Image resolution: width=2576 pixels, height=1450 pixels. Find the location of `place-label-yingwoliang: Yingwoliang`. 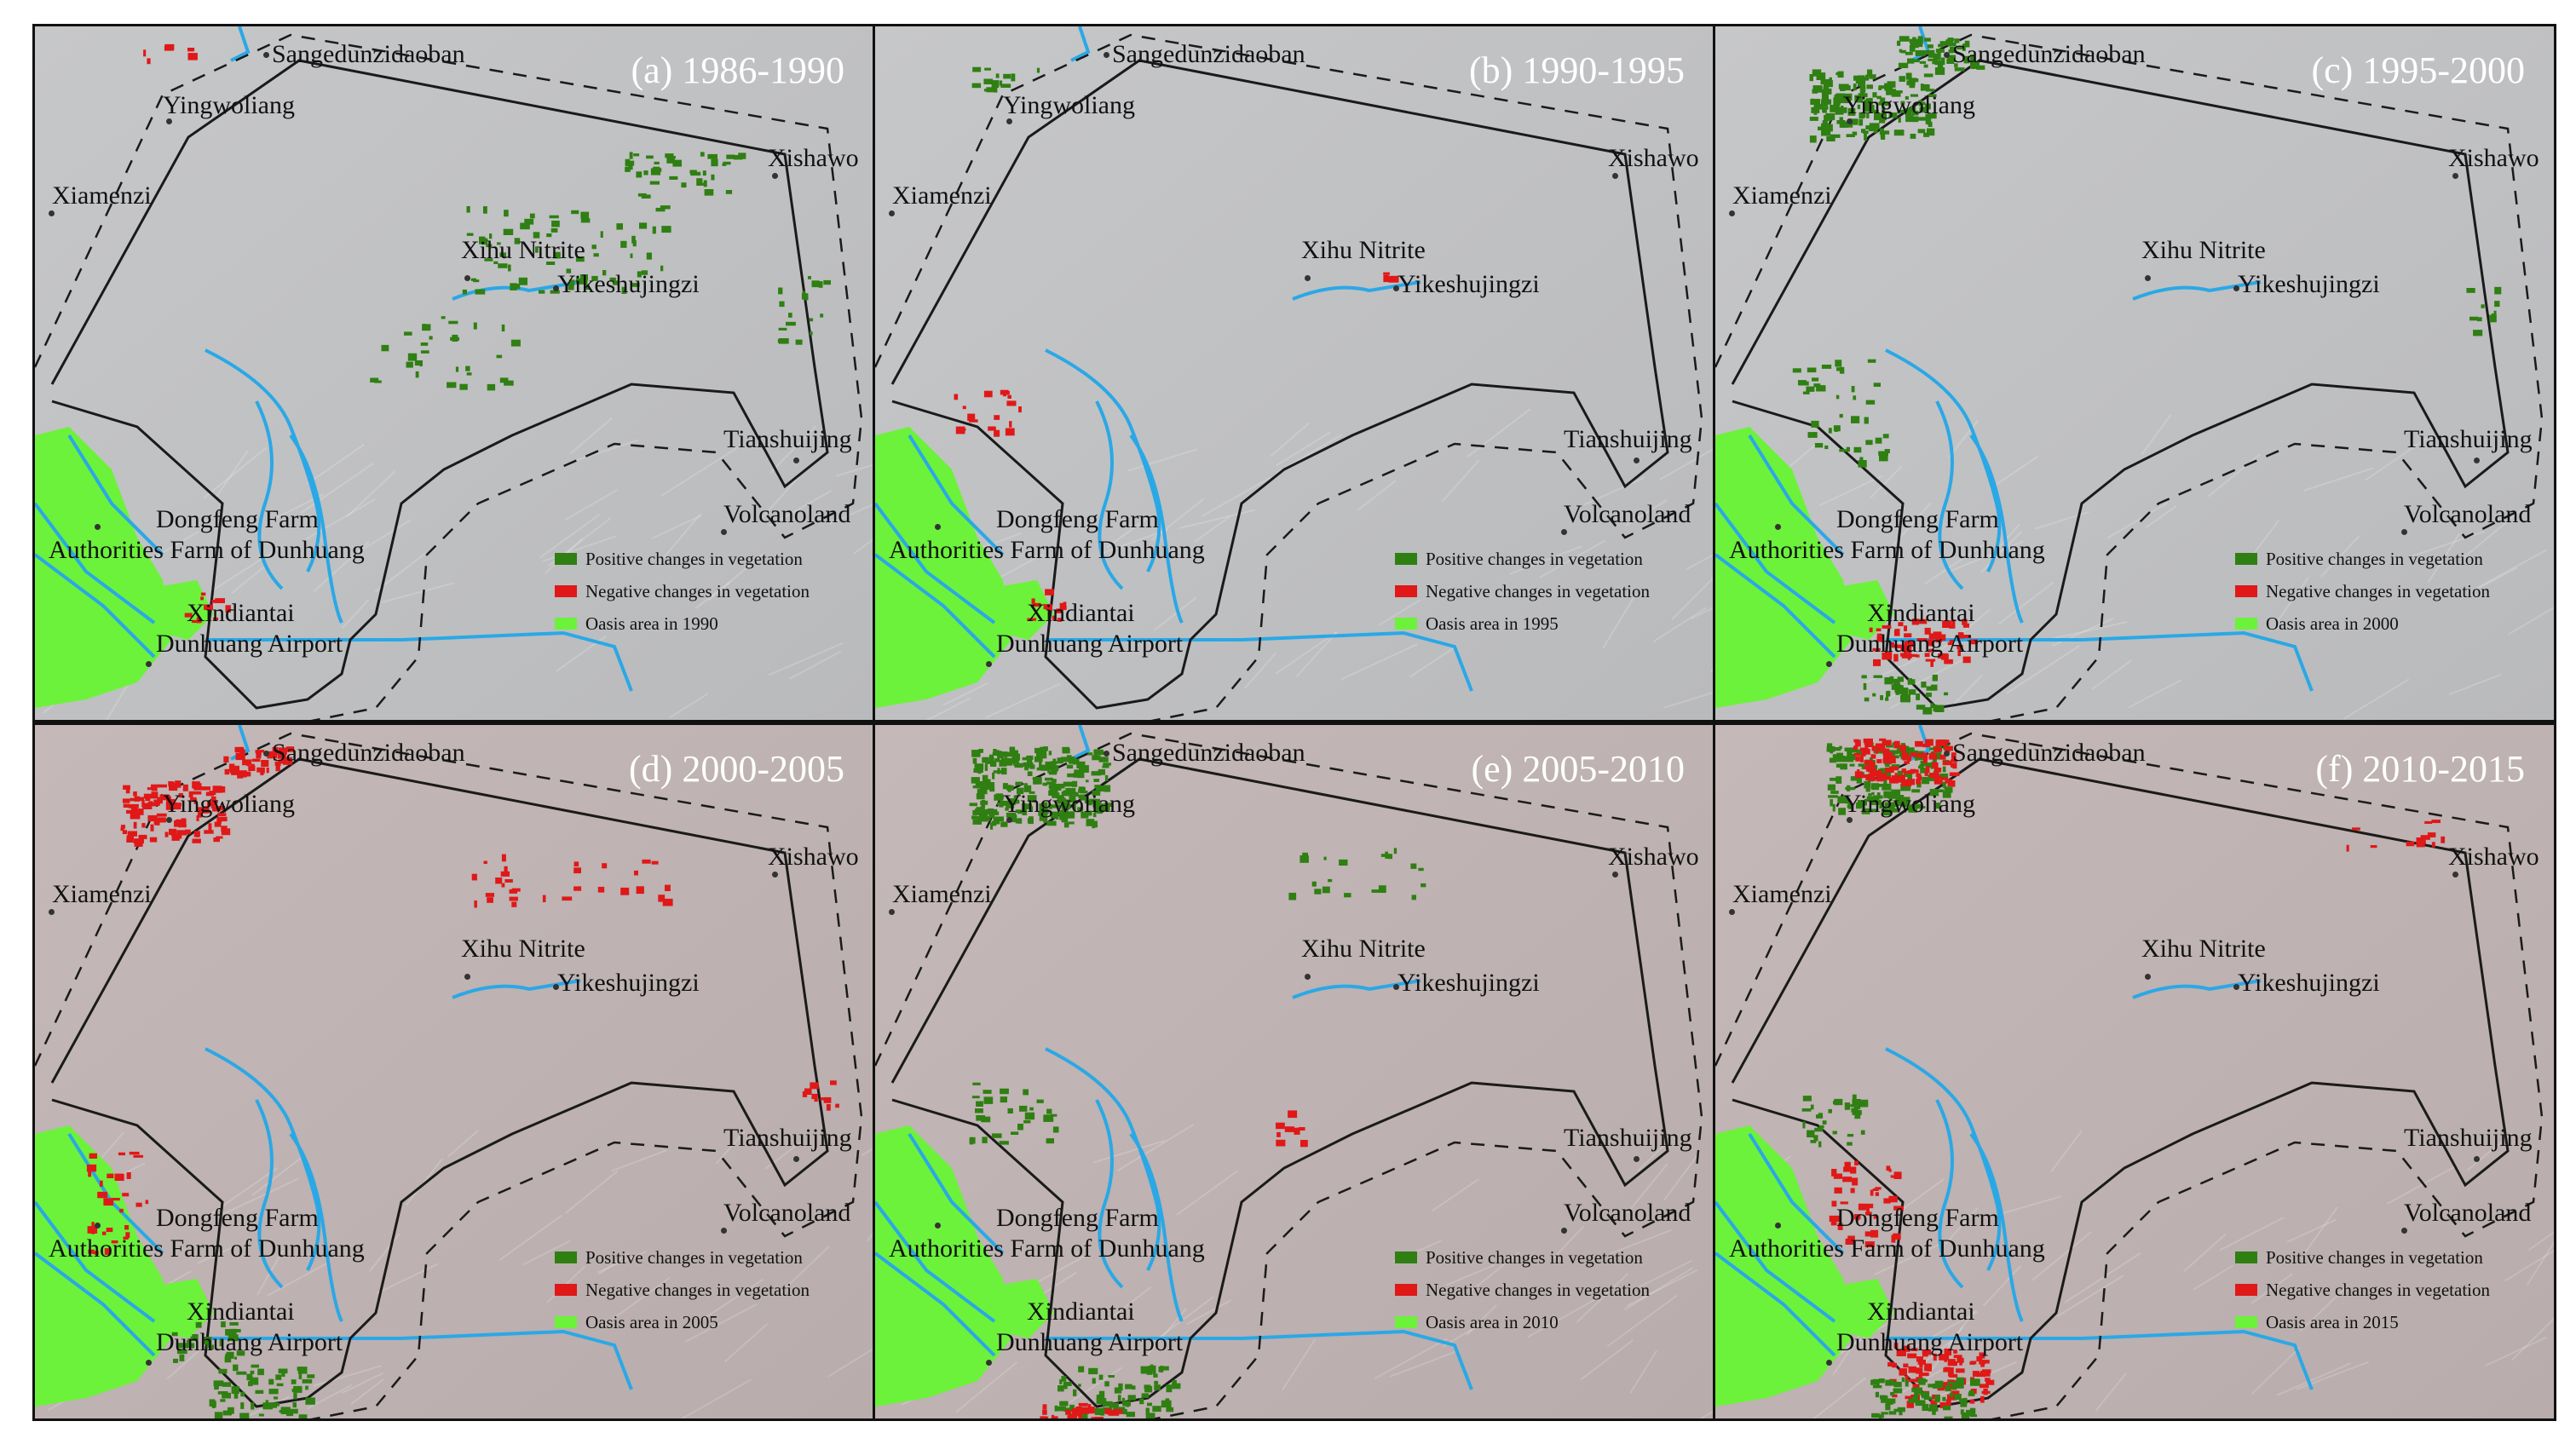

place-label-yingwoliang: Yingwoliang is located at coordinates (1909, 105).